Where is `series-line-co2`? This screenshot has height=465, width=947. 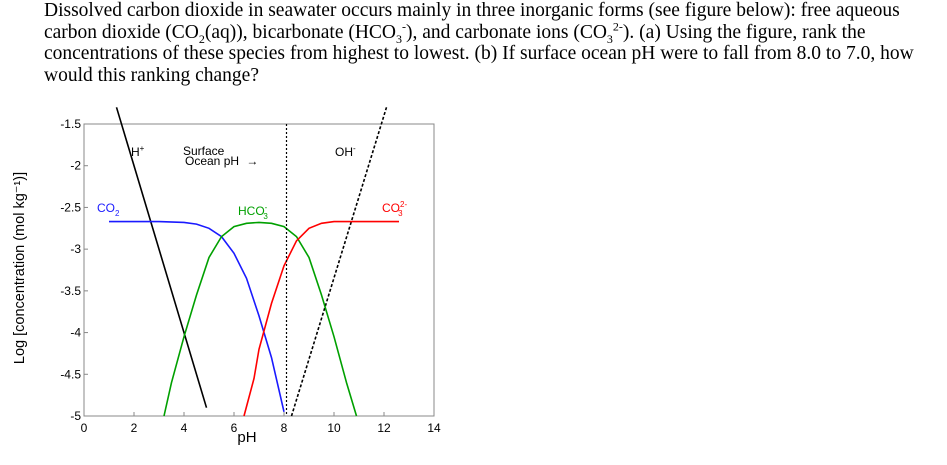 series-line-co2 is located at coordinates (197, 316).